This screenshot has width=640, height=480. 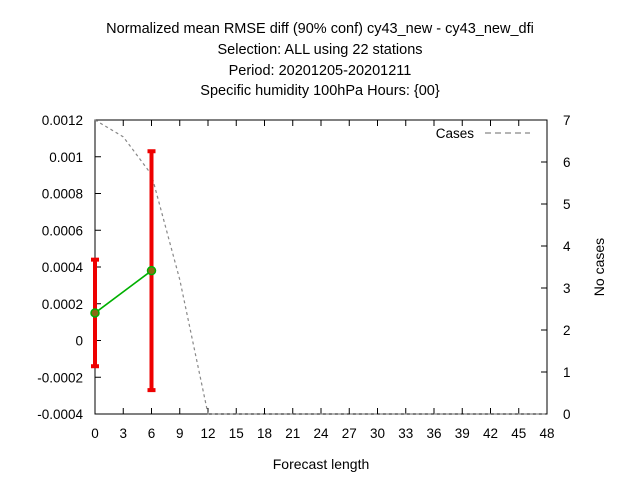 What do you see at coordinates (321, 464) in the screenshot?
I see `x-axis-label: Forecast length` at bounding box center [321, 464].